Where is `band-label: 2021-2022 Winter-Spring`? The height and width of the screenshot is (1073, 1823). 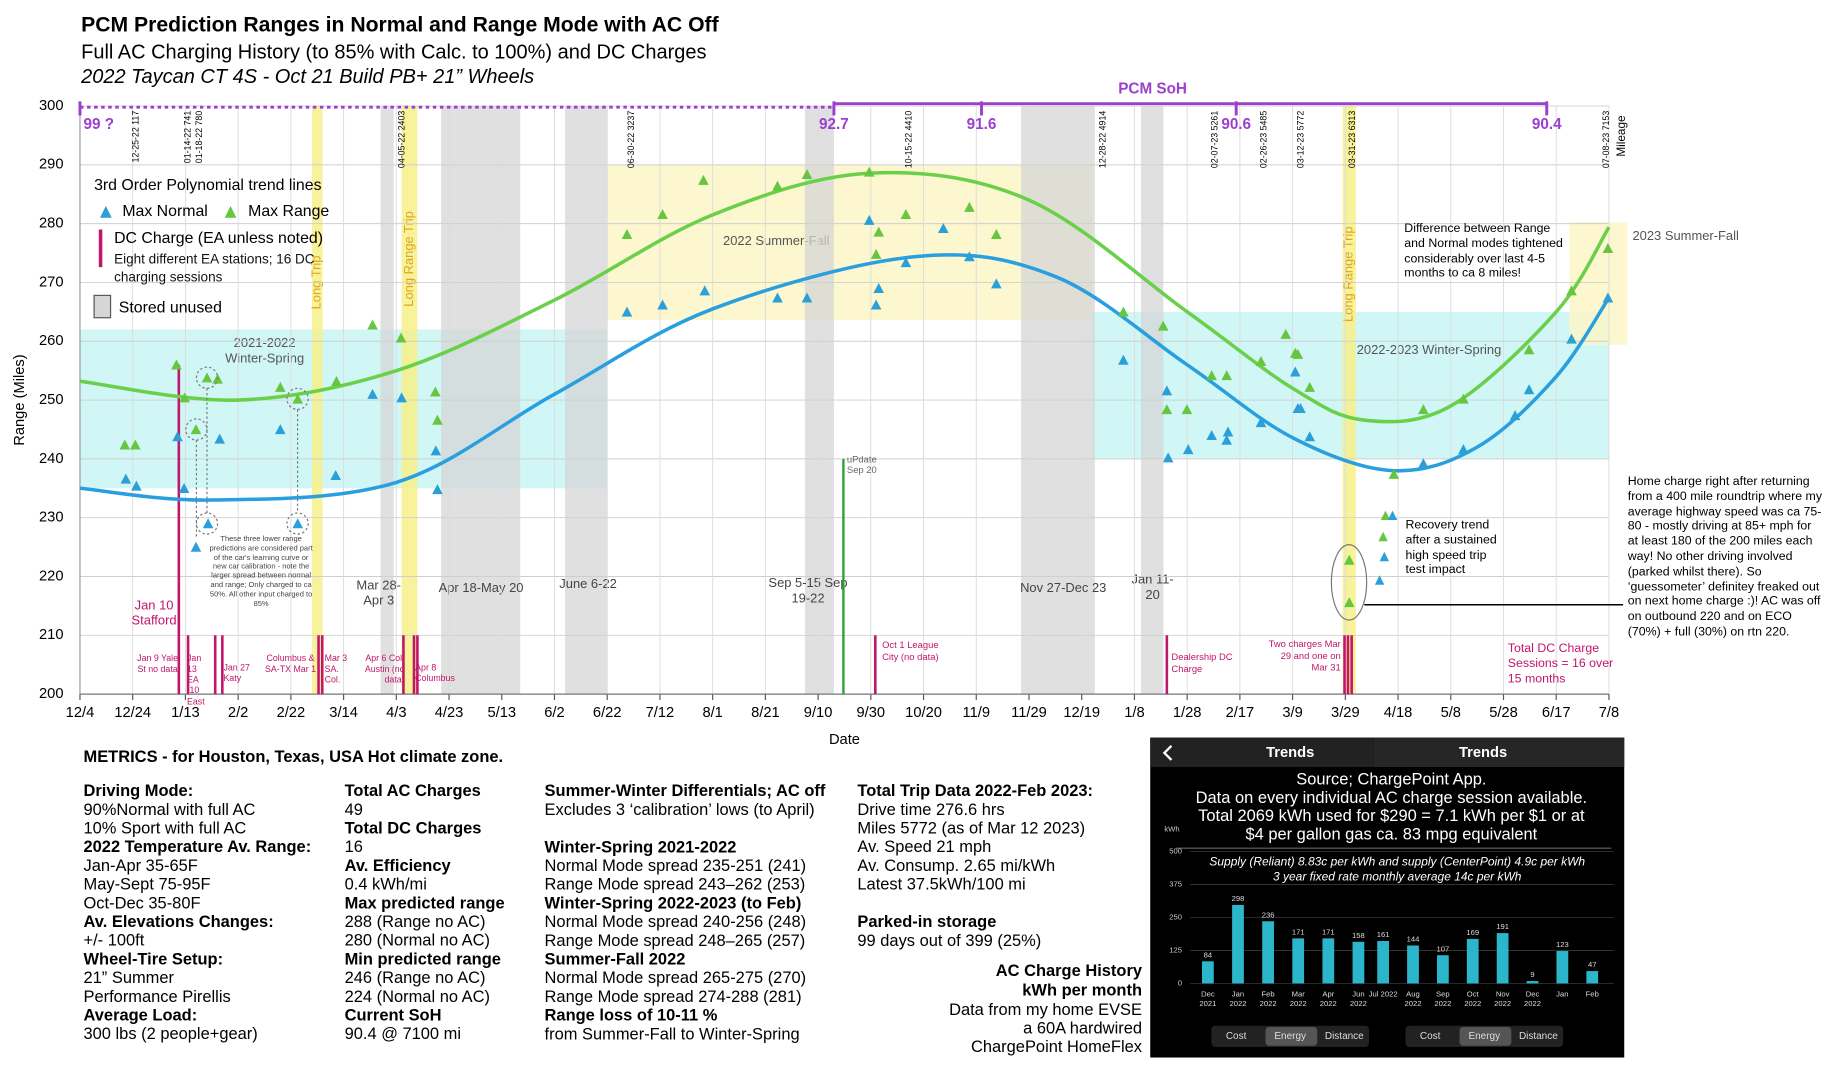 band-label: 2021-2022 Winter-Spring is located at coordinates (264, 352).